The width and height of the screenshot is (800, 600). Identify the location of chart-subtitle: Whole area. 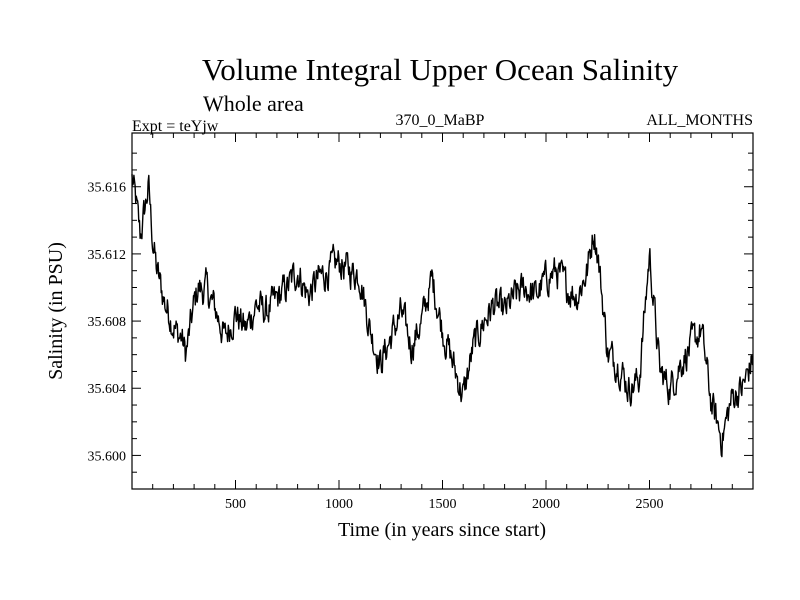
(253, 103).